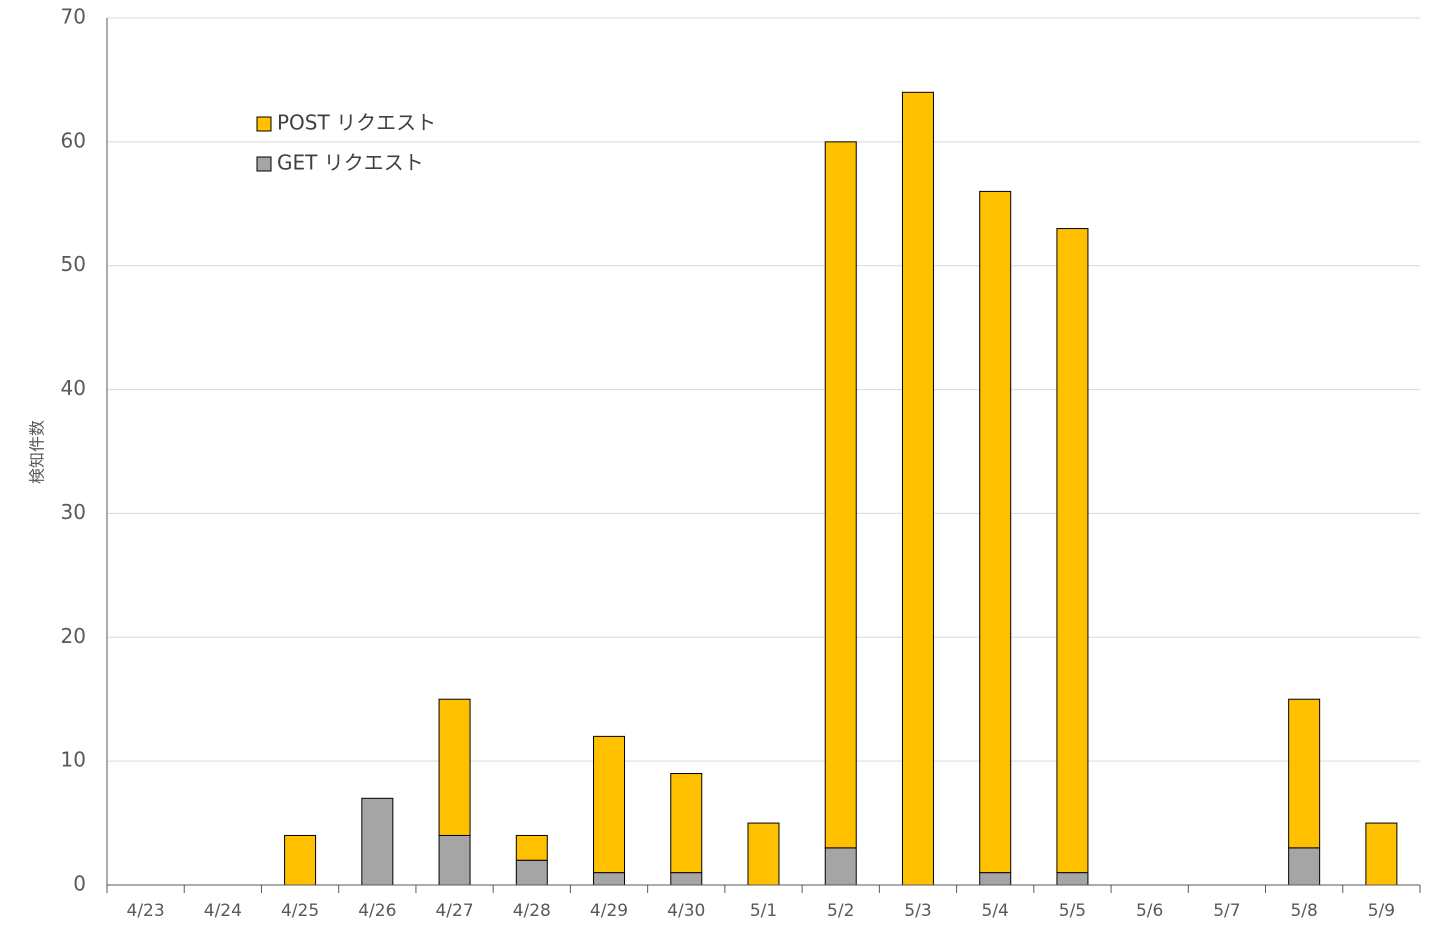  Describe the element at coordinates (146, 911) in the screenshot. I see `x-tick-label: 4/23` at that location.